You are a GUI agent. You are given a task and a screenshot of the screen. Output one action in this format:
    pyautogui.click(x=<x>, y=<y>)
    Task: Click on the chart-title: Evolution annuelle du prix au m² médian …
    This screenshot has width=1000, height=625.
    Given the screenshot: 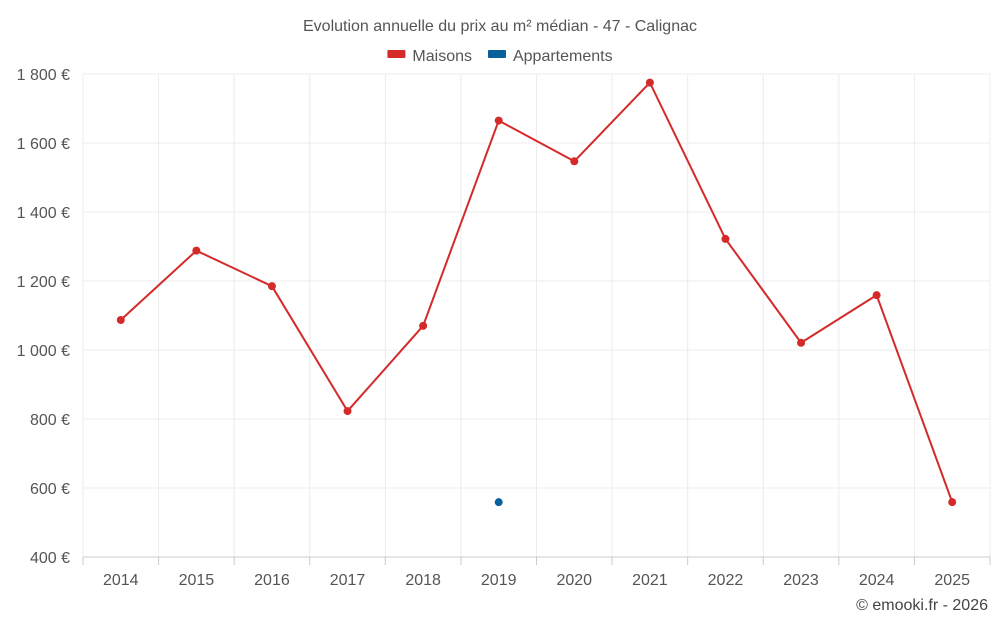 What is the action you would take?
    pyautogui.click(x=500, y=26)
    